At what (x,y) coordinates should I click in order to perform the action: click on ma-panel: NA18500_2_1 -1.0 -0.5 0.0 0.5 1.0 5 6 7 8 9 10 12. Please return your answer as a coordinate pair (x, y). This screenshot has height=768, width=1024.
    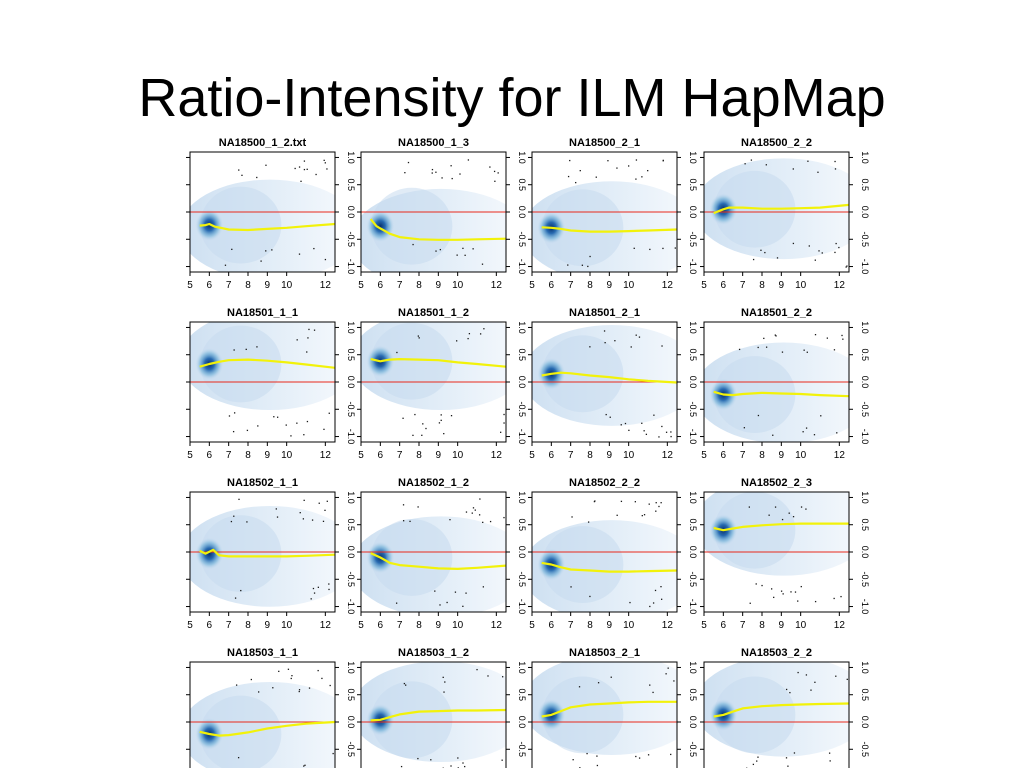
    Looking at the image, I should click on (613, 214).